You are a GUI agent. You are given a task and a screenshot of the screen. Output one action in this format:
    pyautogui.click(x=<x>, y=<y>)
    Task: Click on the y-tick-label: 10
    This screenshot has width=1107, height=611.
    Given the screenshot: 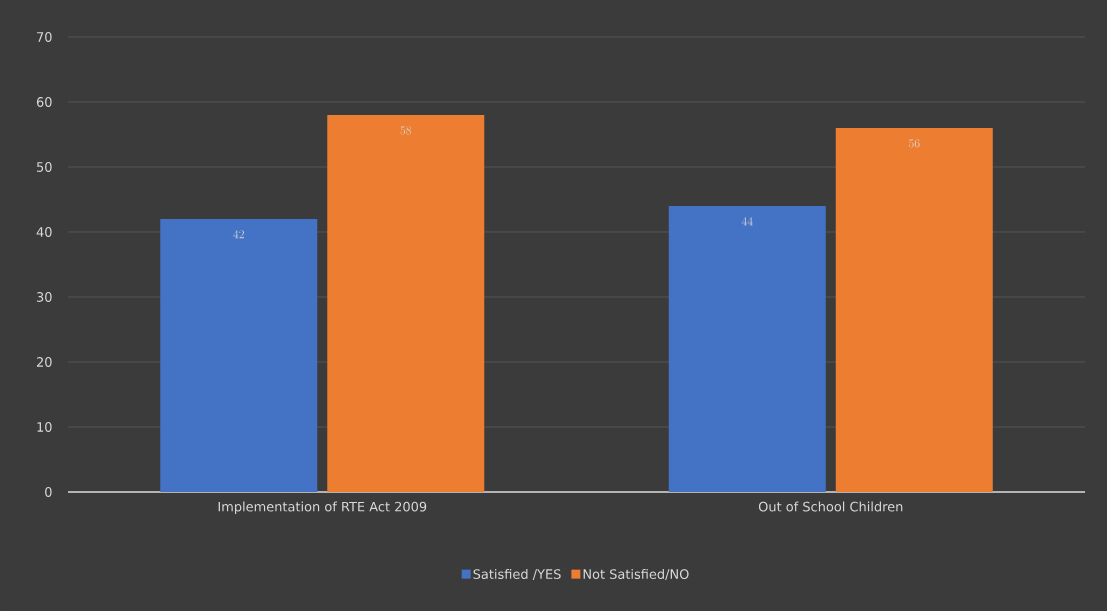 What is the action you would take?
    pyautogui.click(x=44, y=427)
    